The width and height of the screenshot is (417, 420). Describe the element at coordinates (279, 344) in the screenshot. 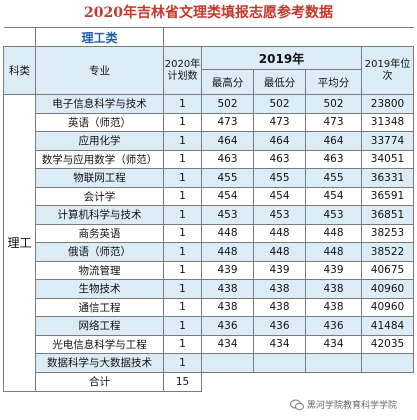

I see `min-score-cell: 434` at that location.